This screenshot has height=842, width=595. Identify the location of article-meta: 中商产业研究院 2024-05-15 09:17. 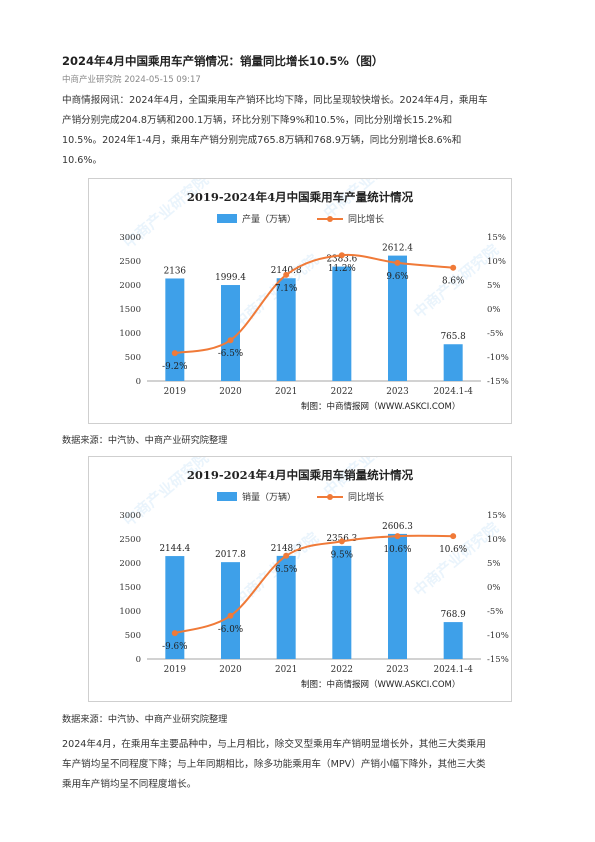
(131, 80).